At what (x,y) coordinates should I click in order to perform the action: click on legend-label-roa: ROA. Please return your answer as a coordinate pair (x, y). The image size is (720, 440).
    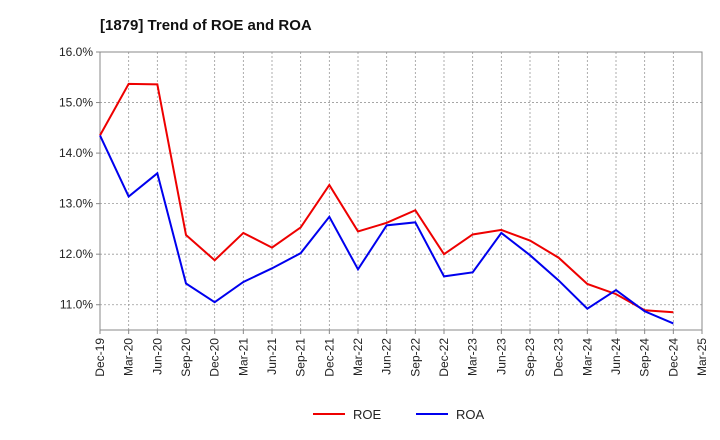
    Looking at the image, I should click on (470, 414).